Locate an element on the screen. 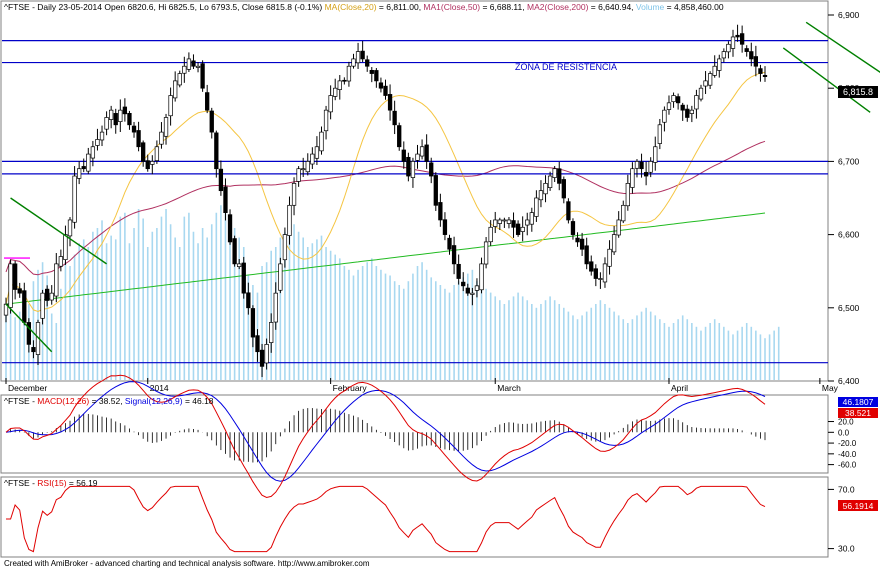  x-tick-label: April is located at coordinates (679, 388).